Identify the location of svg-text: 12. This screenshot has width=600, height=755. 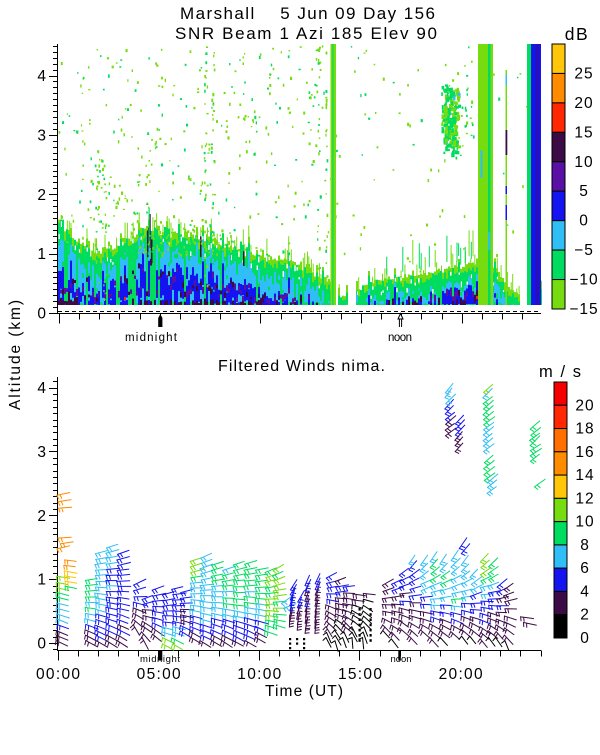
(584, 498).